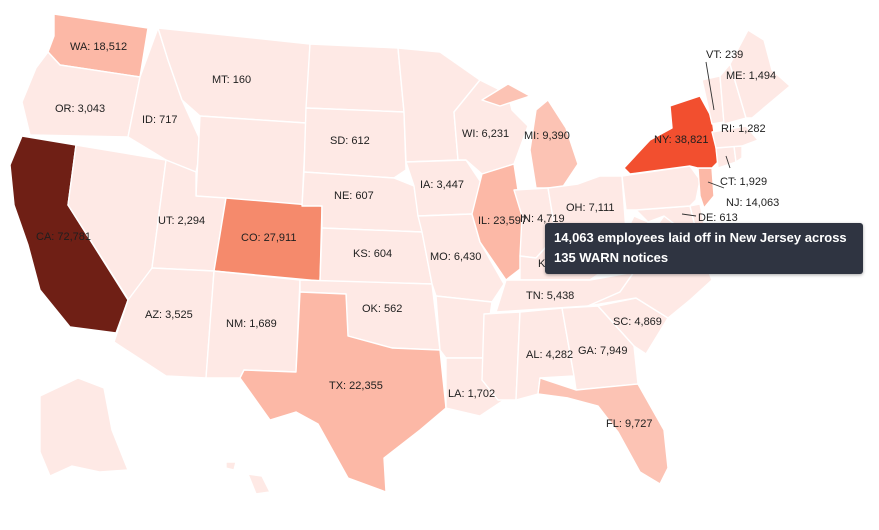 The width and height of the screenshot is (879, 530). What do you see at coordinates (603, 431) in the screenshot?
I see `state-fl` at bounding box center [603, 431].